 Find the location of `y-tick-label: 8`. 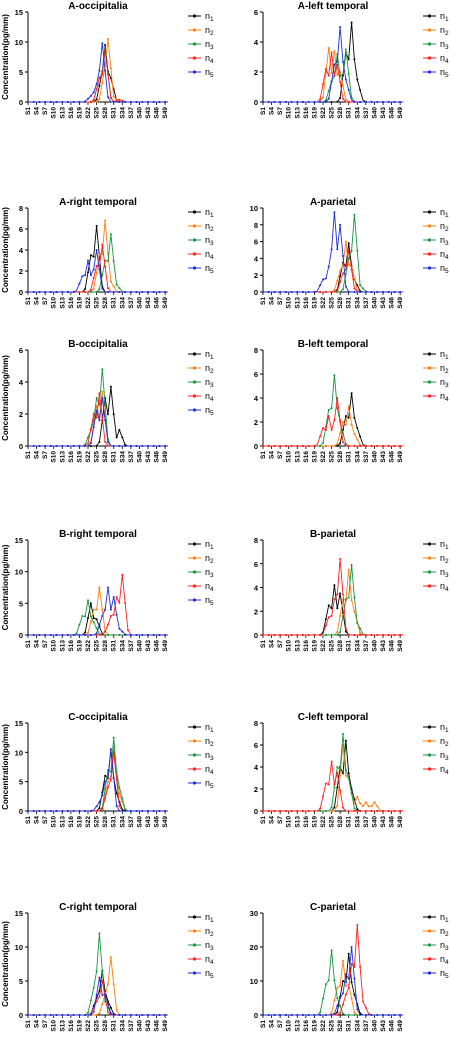

y-tick-label: 8 is located at coordinates (256, 225).